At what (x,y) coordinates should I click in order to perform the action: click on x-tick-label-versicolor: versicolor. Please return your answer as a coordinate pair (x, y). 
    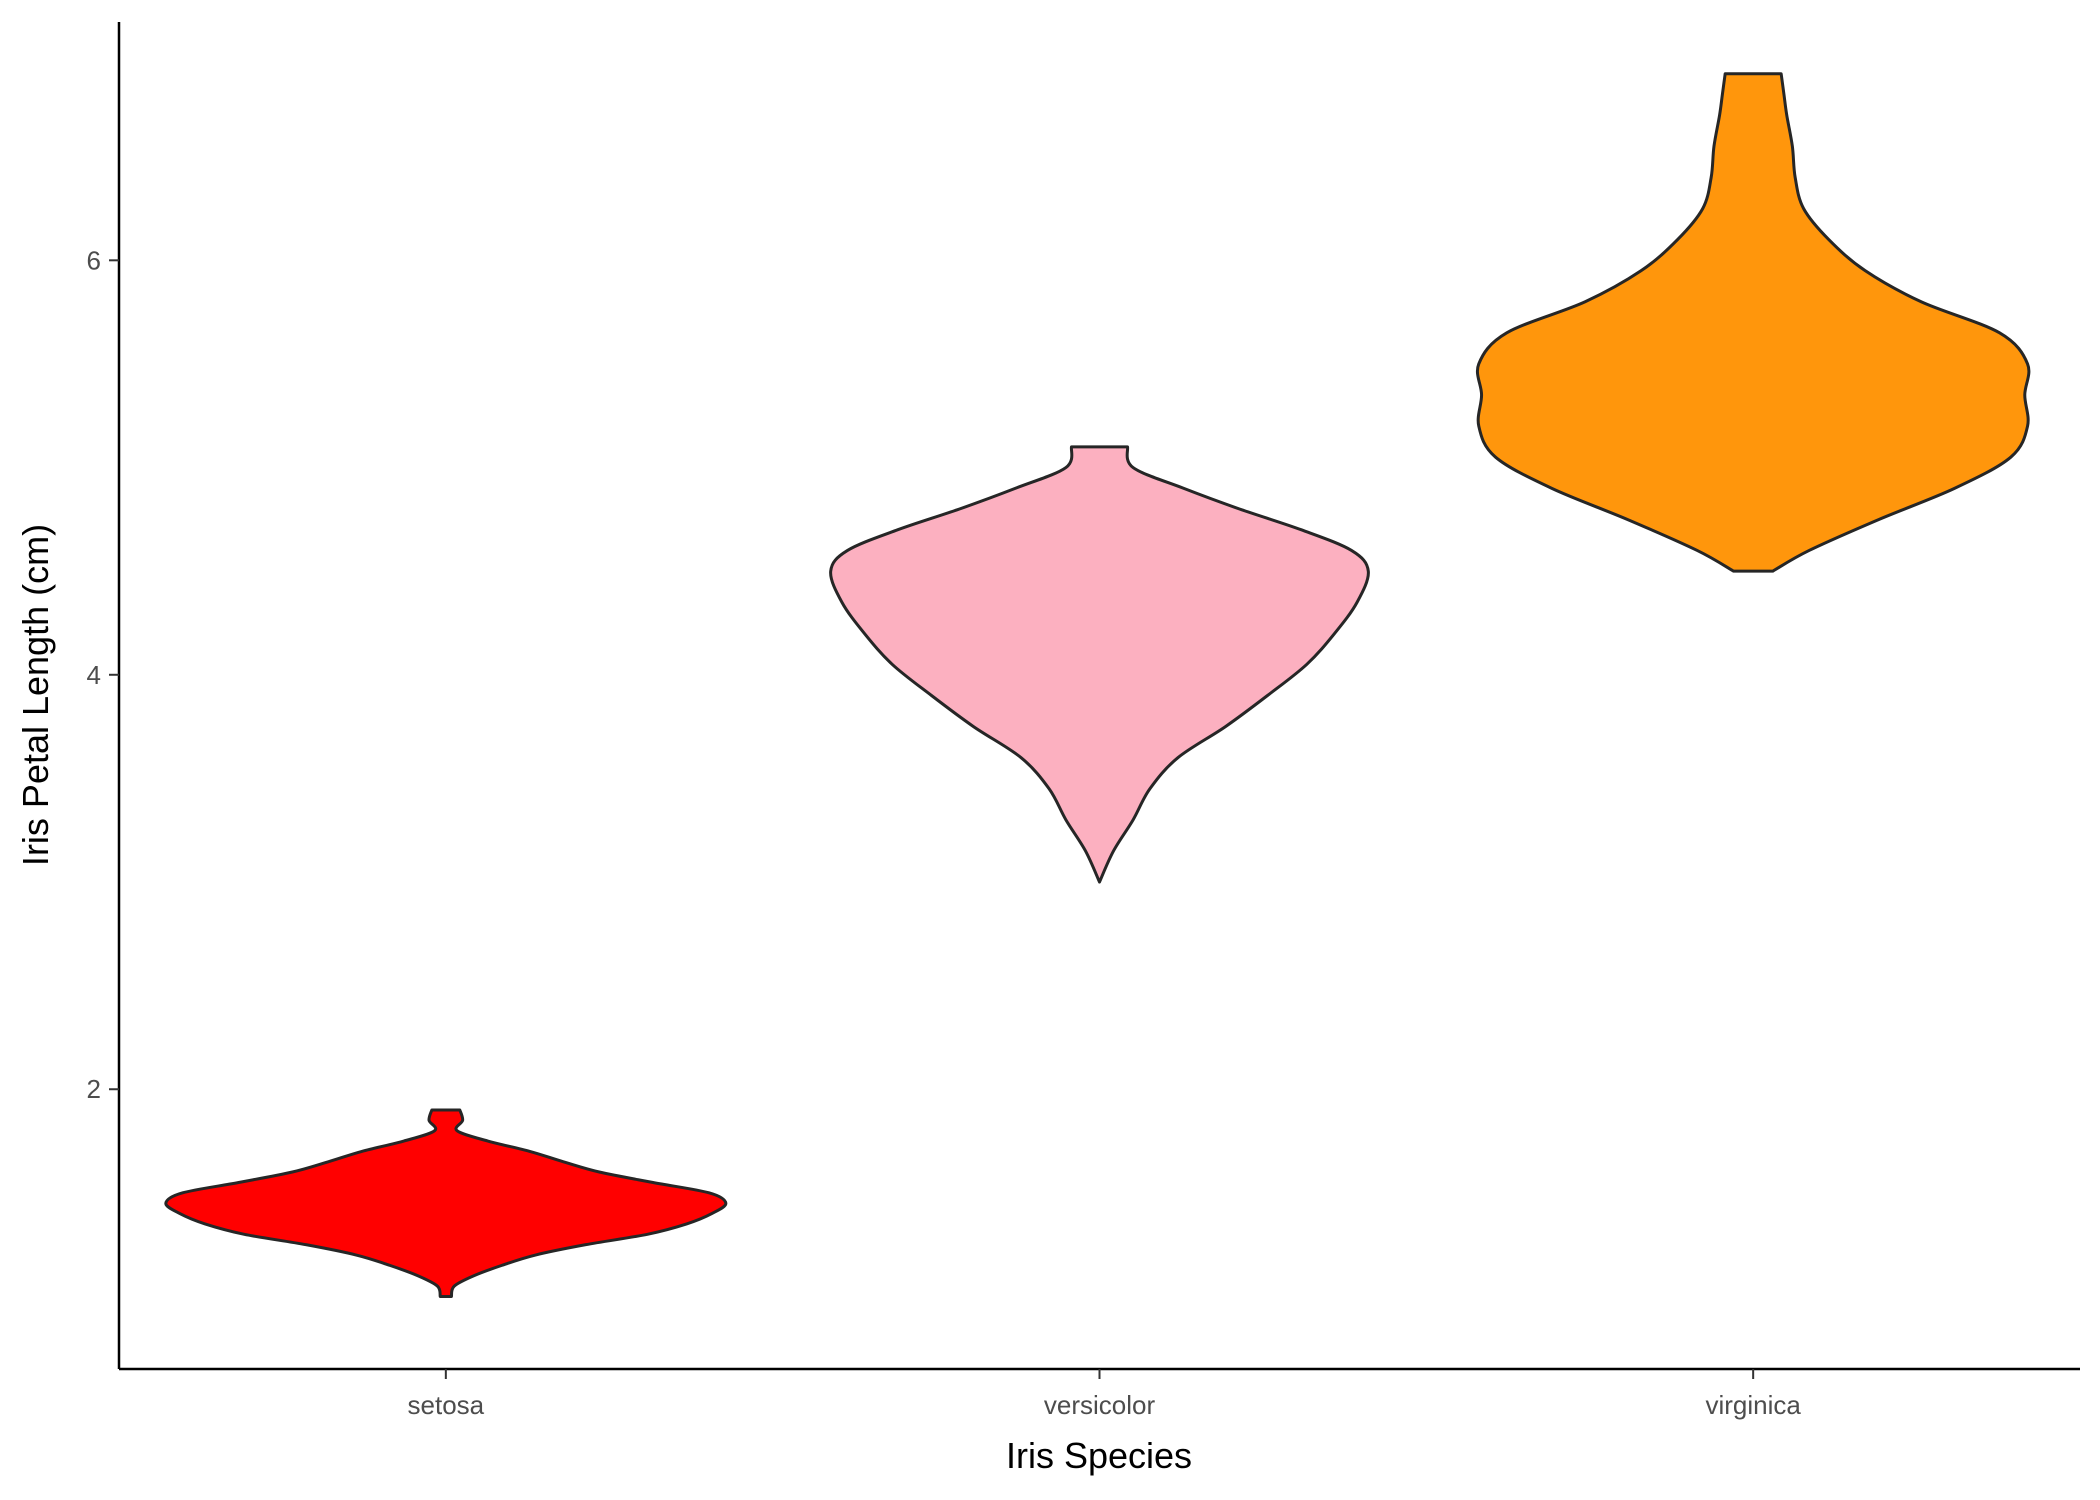
    Looking at the image, I should click on (1100, 1405).